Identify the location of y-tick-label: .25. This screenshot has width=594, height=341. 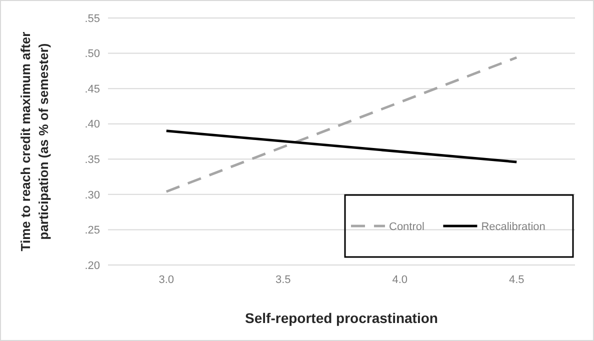
(92, 230).